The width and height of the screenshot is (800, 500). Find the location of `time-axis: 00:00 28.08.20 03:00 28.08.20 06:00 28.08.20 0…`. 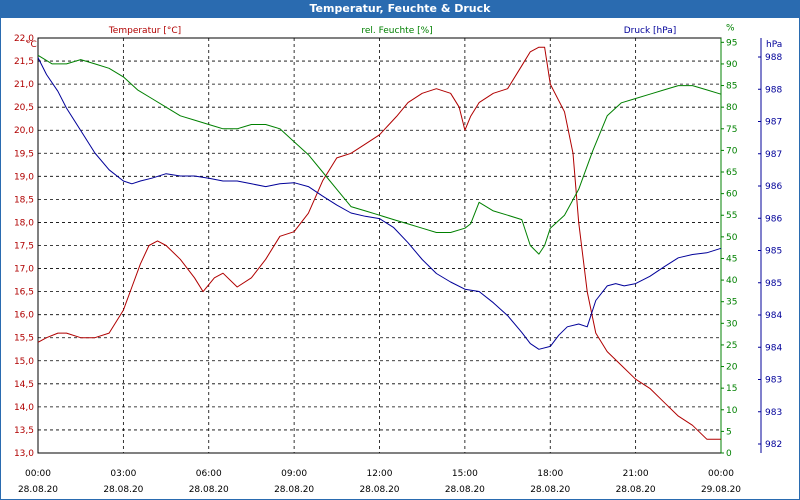

time-axis: 00:00 28.08.20 03:00 28.08.20 06:00 28.08.20 0… is located at coordinates (379, 482).